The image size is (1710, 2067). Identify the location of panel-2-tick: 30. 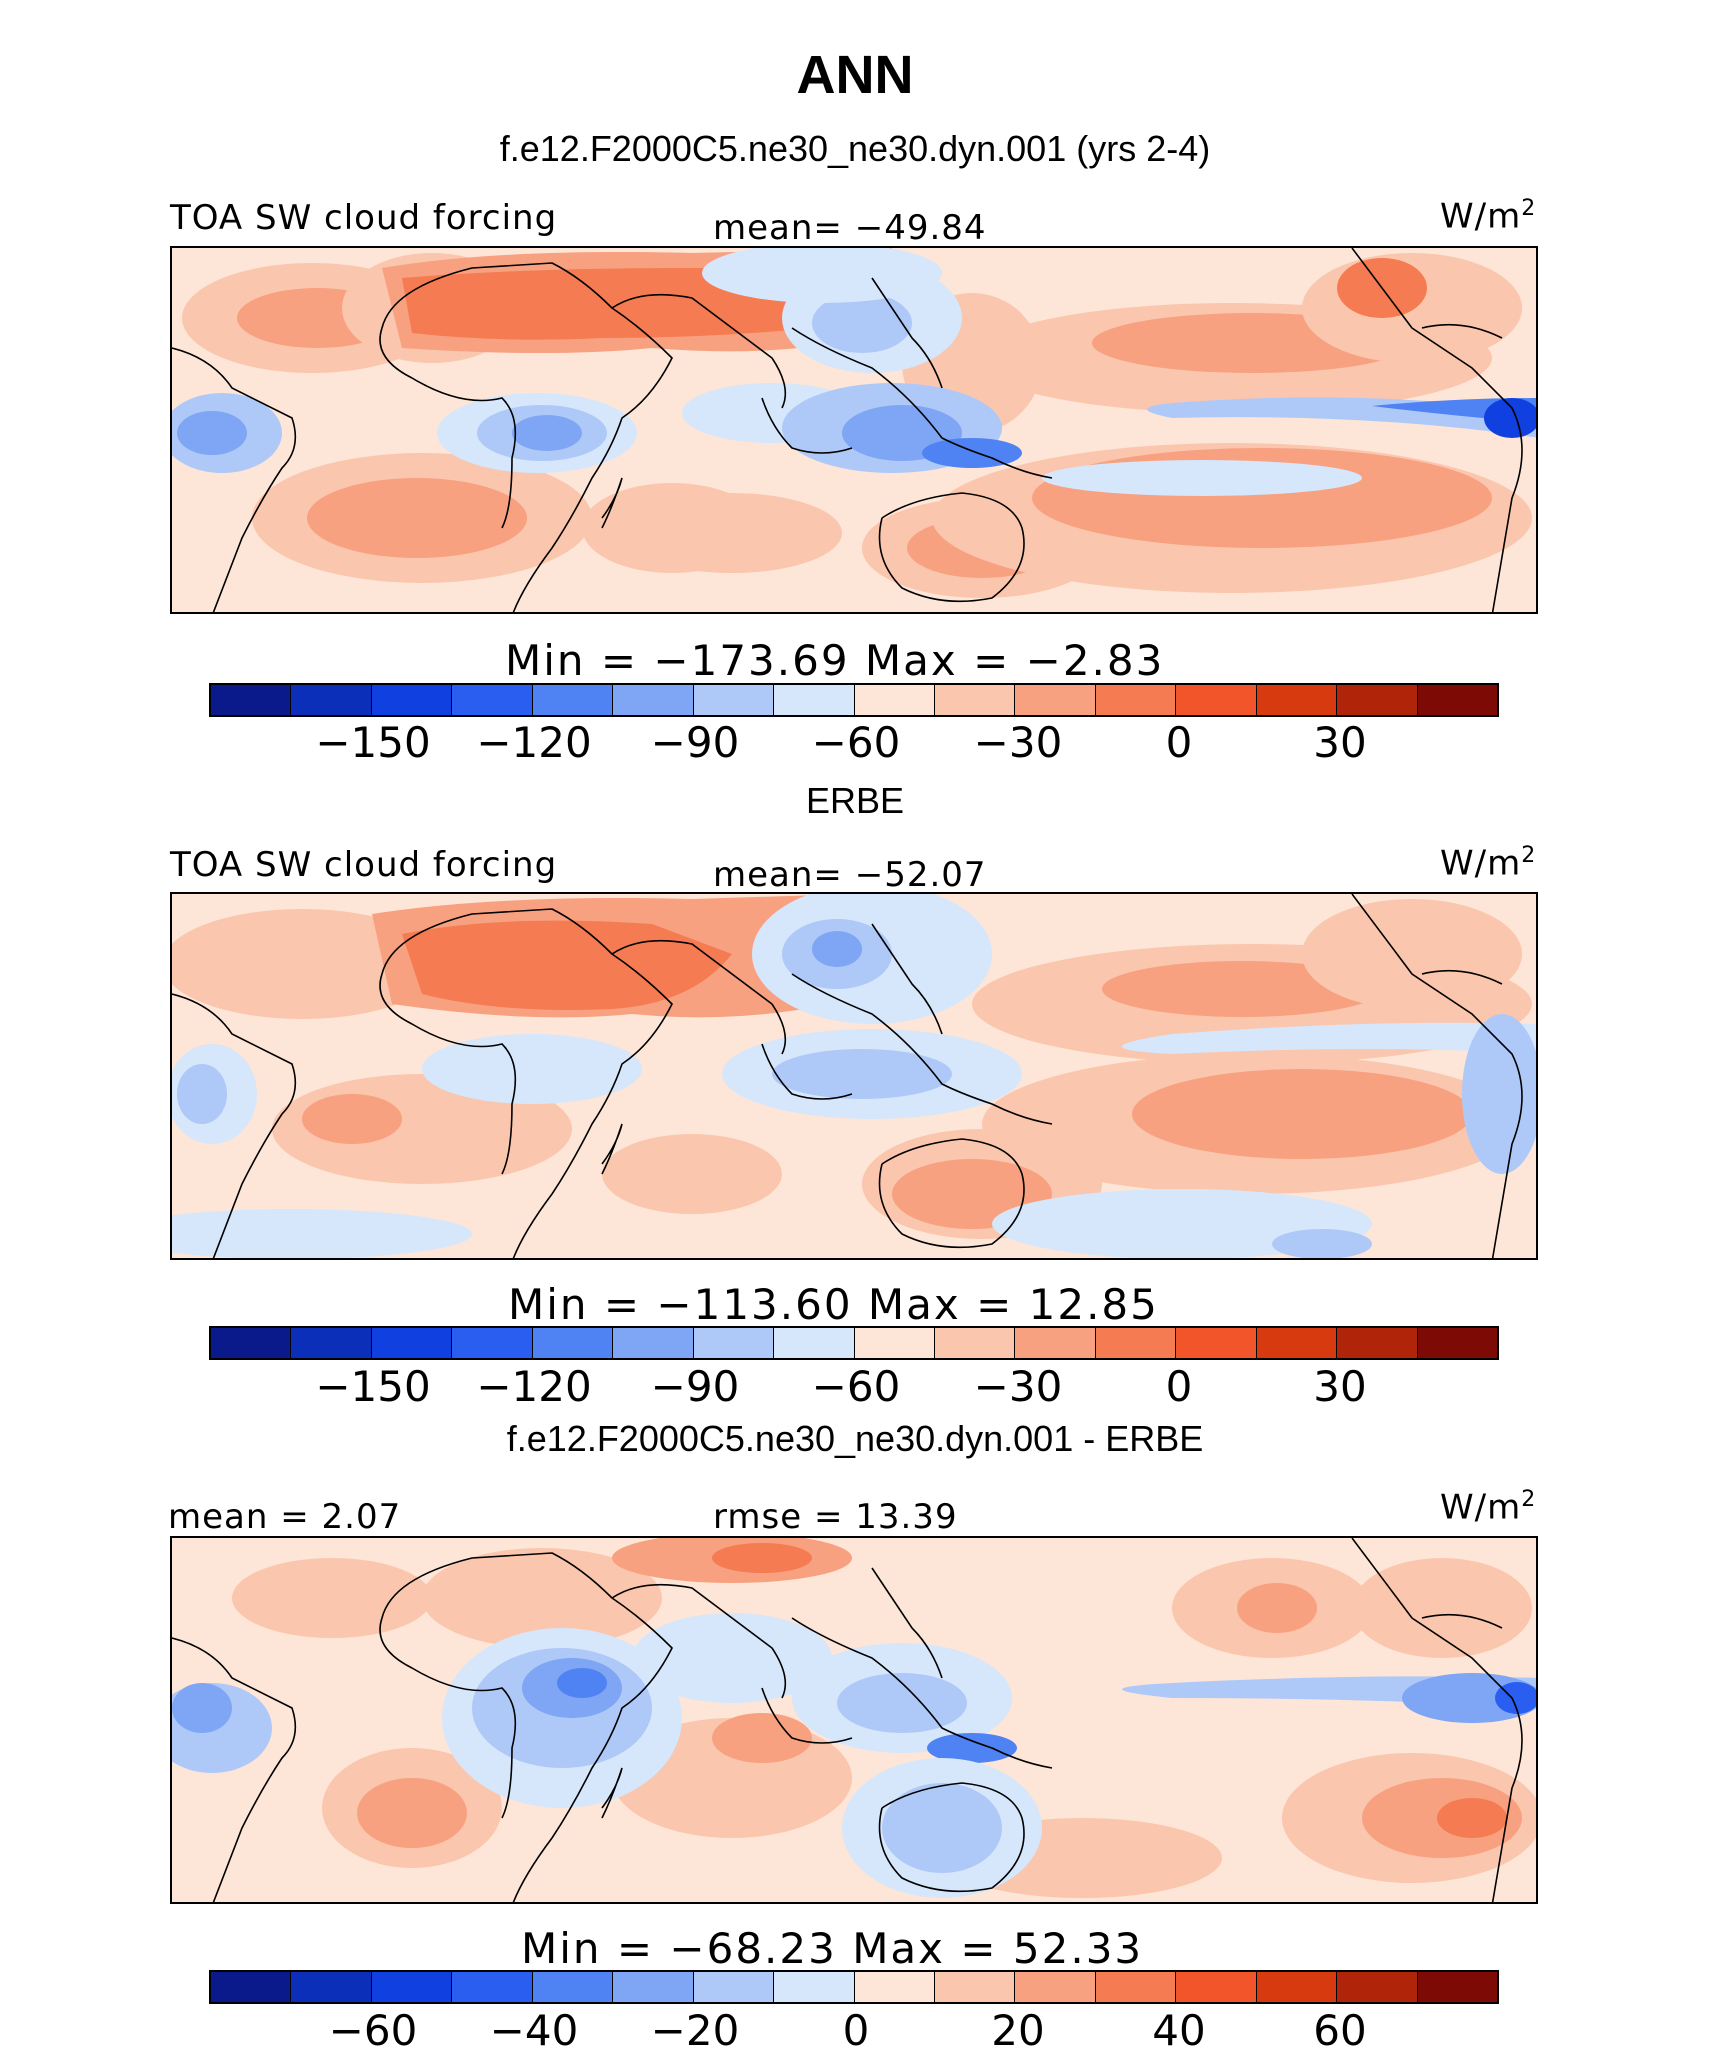
(1340, 1386).